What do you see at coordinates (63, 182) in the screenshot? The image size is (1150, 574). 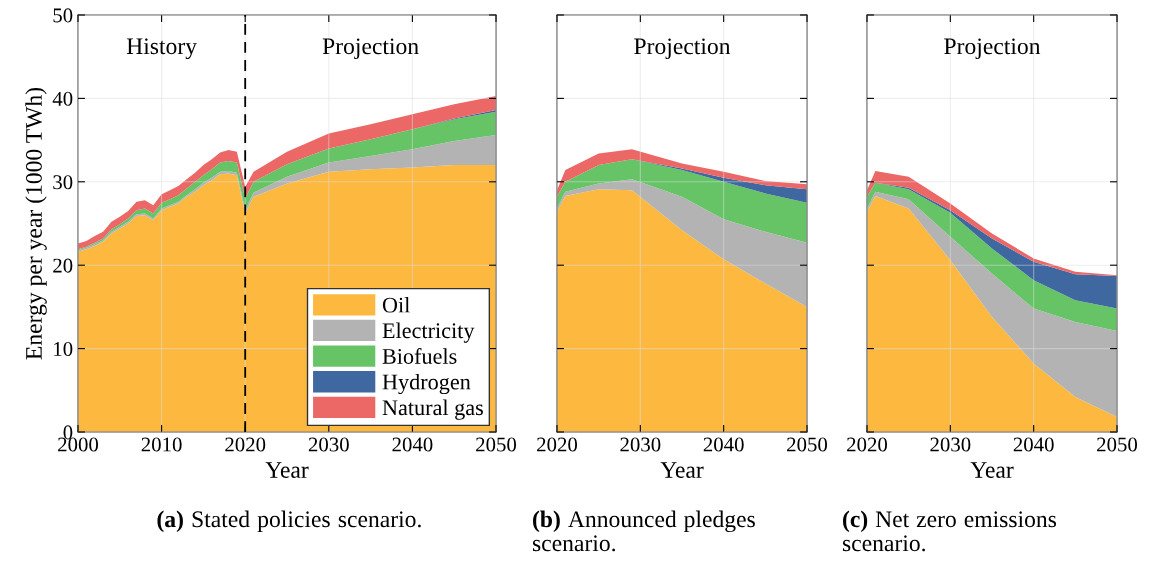 I see `y-tick-label: 30` at bounding box center [63, 182].